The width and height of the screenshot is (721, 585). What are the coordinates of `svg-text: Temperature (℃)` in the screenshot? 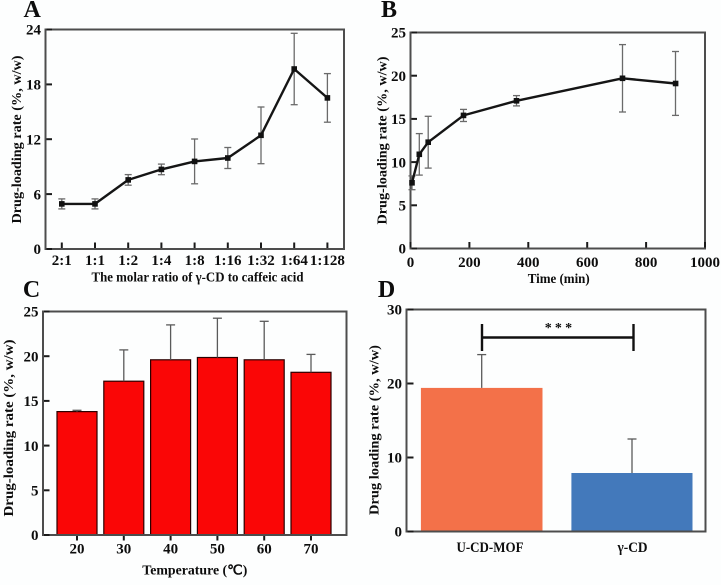 It's located at (194, 571).